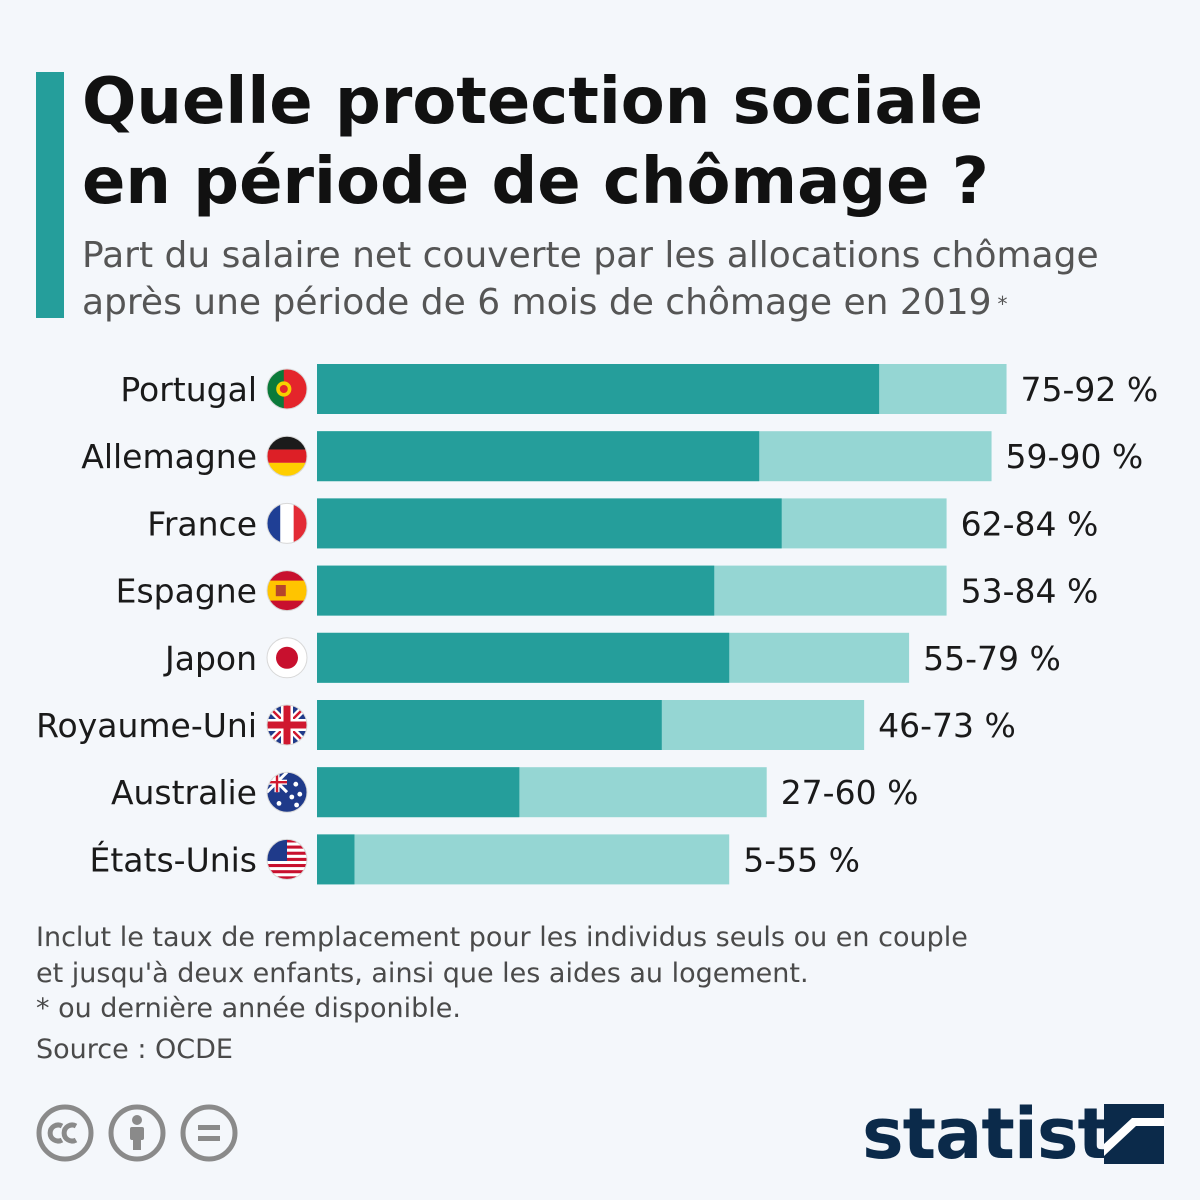 The image size is (1200, 1200). I want to click on france-flag-icon, so click(287, 523).